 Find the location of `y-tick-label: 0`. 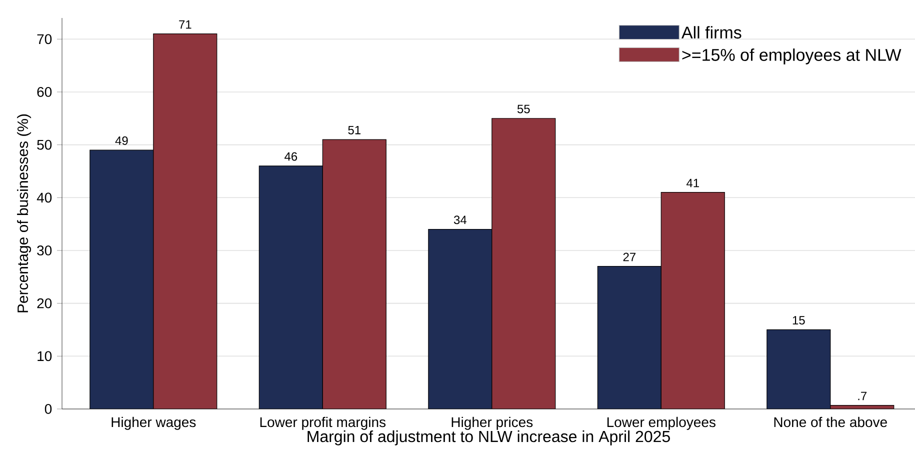

y-tick-label: 0 is located at coordinates (48, 409).